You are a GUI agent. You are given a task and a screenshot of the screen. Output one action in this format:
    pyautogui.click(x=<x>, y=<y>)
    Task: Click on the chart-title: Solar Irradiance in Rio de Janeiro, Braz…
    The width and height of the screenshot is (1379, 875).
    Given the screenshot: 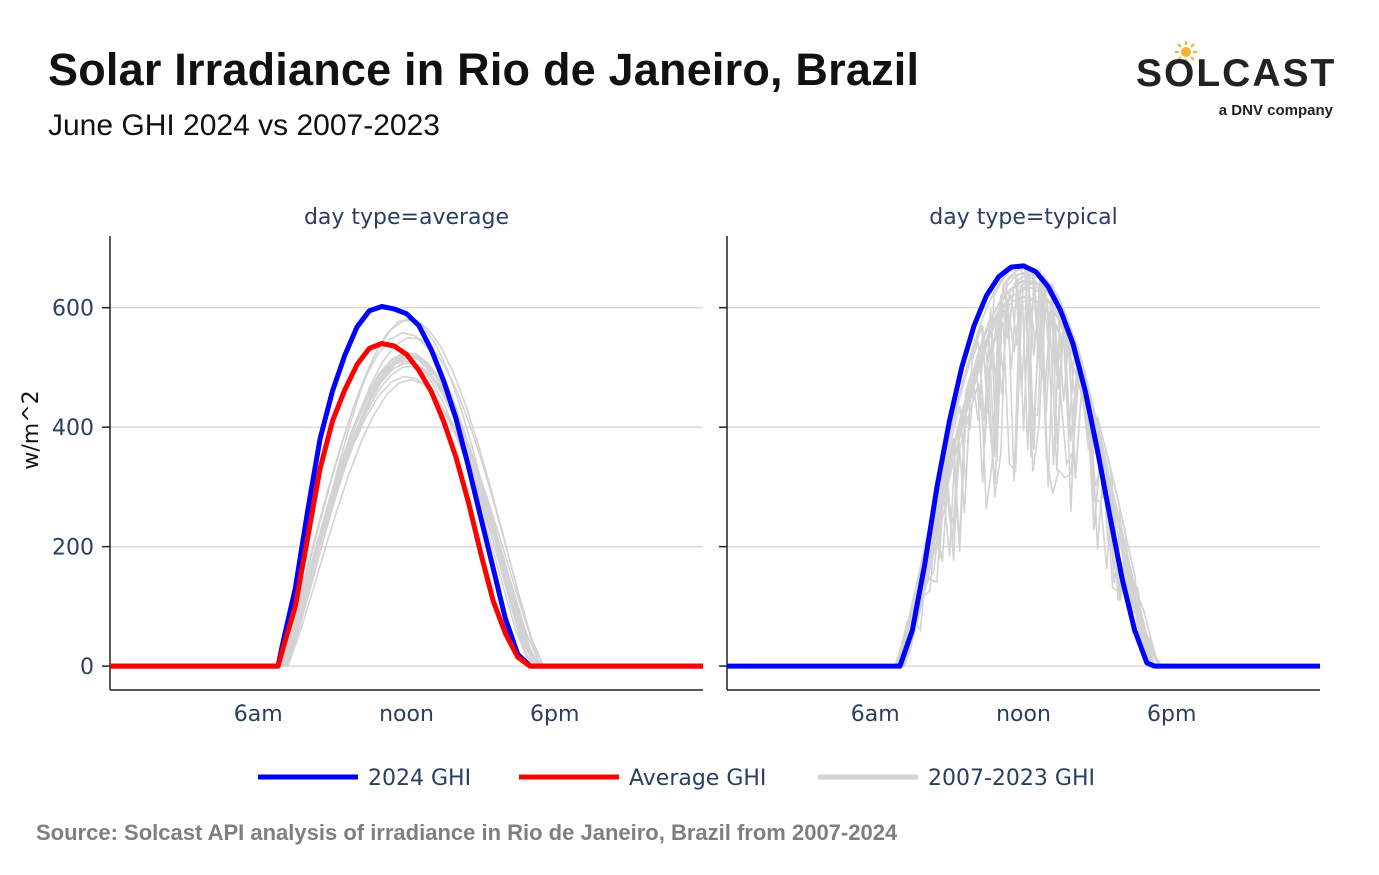 What is the action you would take?
    pyautogui.click(x=484, y=69)
    